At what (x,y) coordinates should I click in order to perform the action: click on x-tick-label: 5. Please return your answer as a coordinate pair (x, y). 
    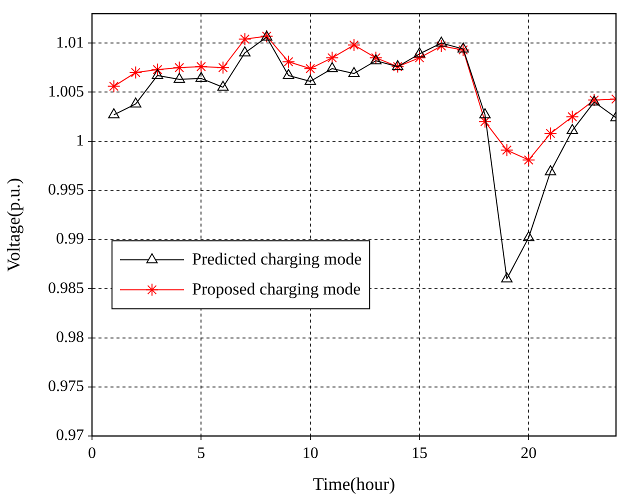
    Looking at the image, I should click on (201, 453).